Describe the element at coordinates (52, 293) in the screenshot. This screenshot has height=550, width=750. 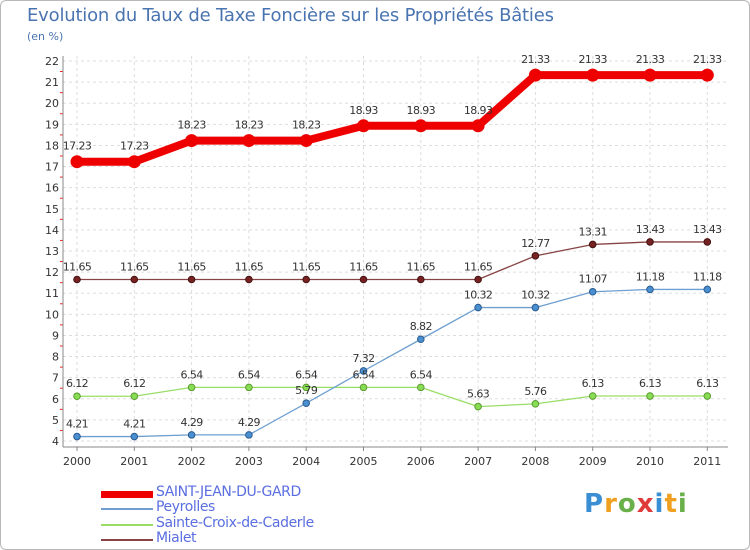
I see `y-tick-label: 11` at that location.